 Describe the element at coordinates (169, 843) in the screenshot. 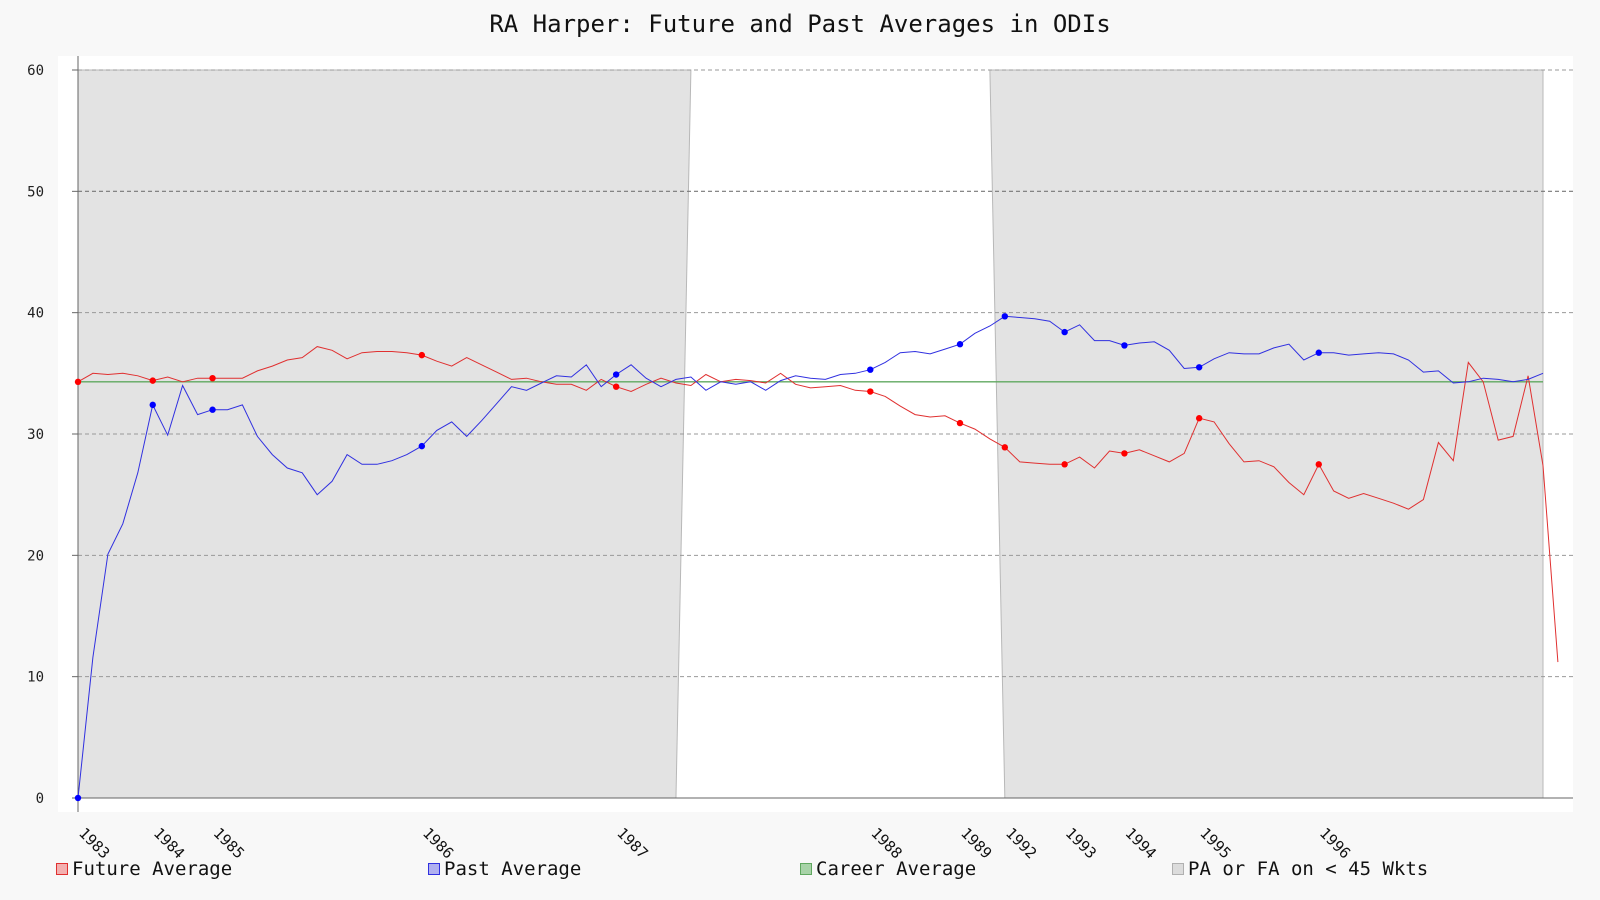

I see `xtick-label-1984: 1984` at that location.